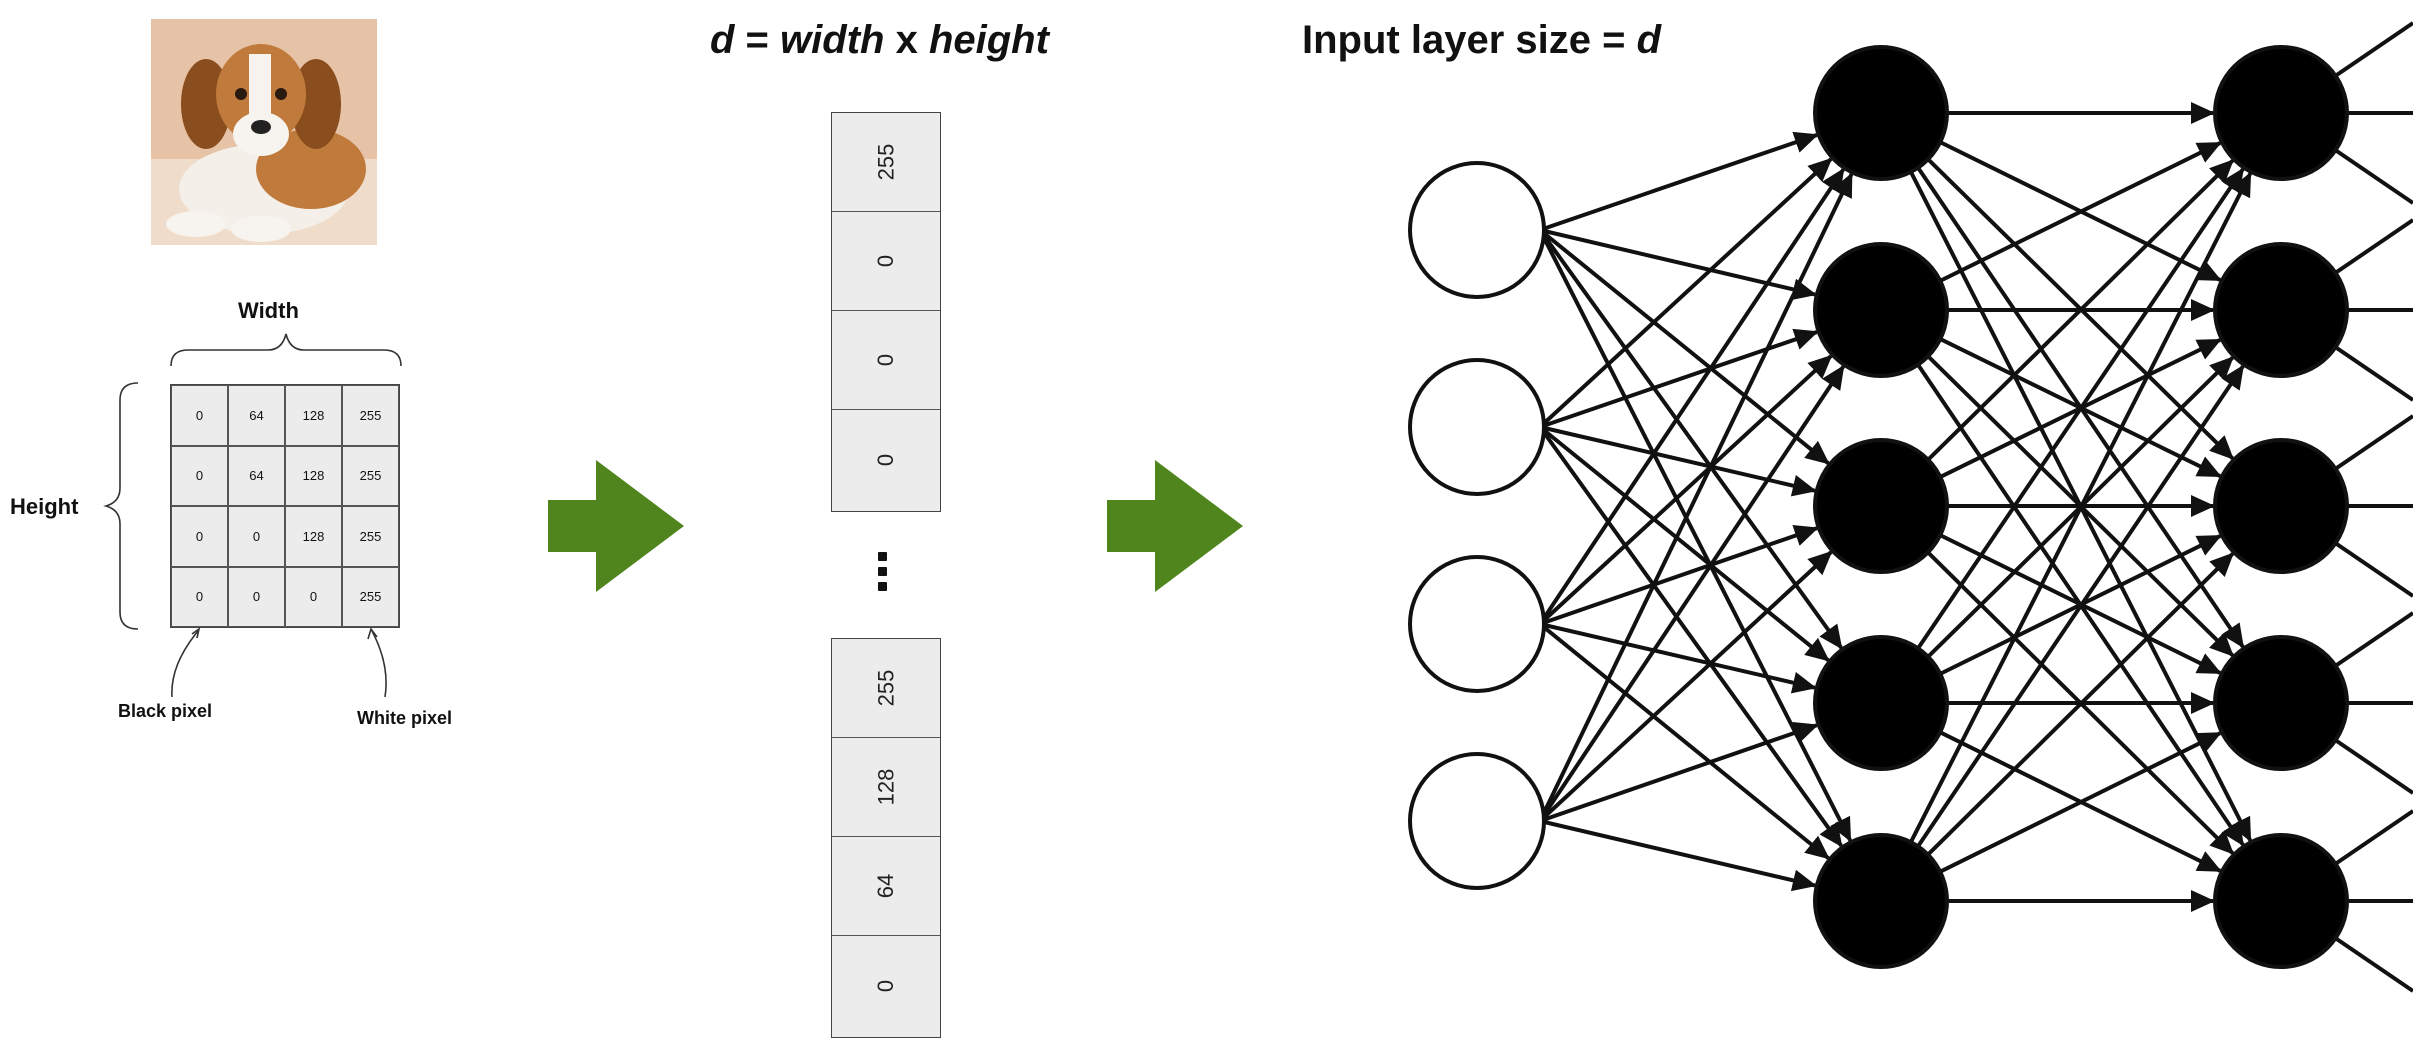  I want to click on vector-bottom: 255 128 64 0, so click(886, 838).